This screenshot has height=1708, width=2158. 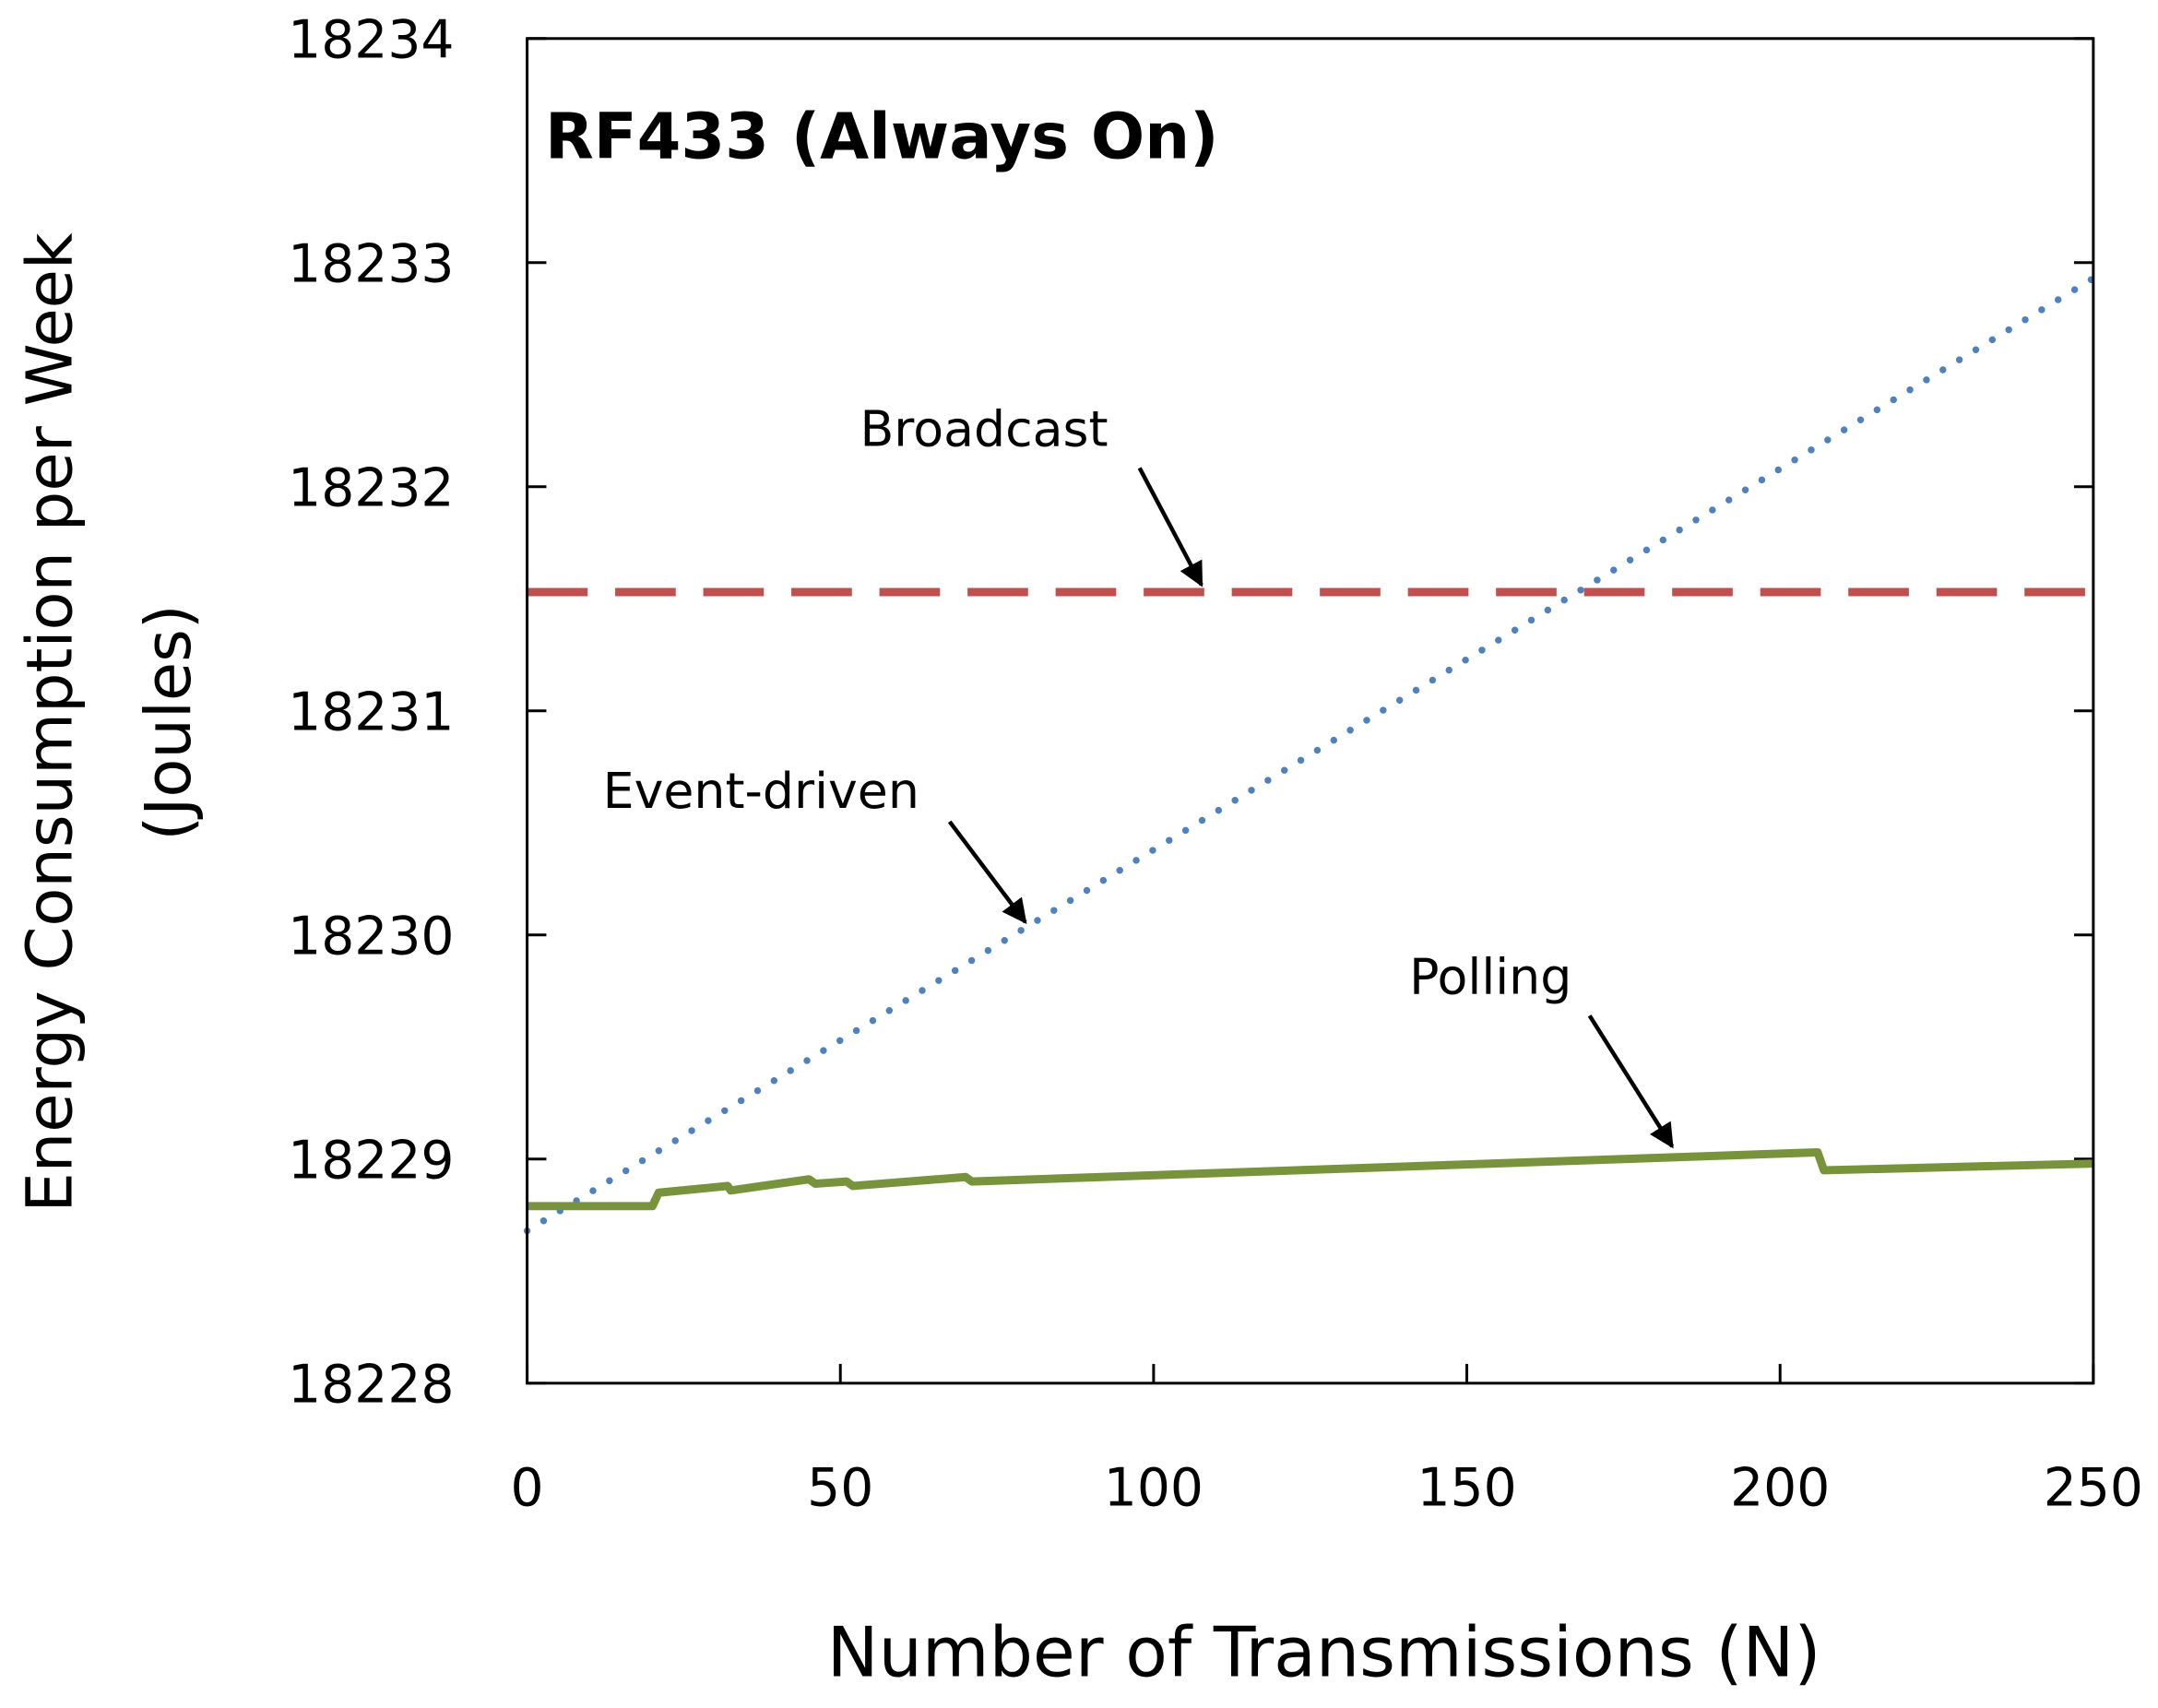 What do you see at coordinates (371, 488) in the screenshot?
I see `y-tick-label: 18232` at bounding box center [371, 488].